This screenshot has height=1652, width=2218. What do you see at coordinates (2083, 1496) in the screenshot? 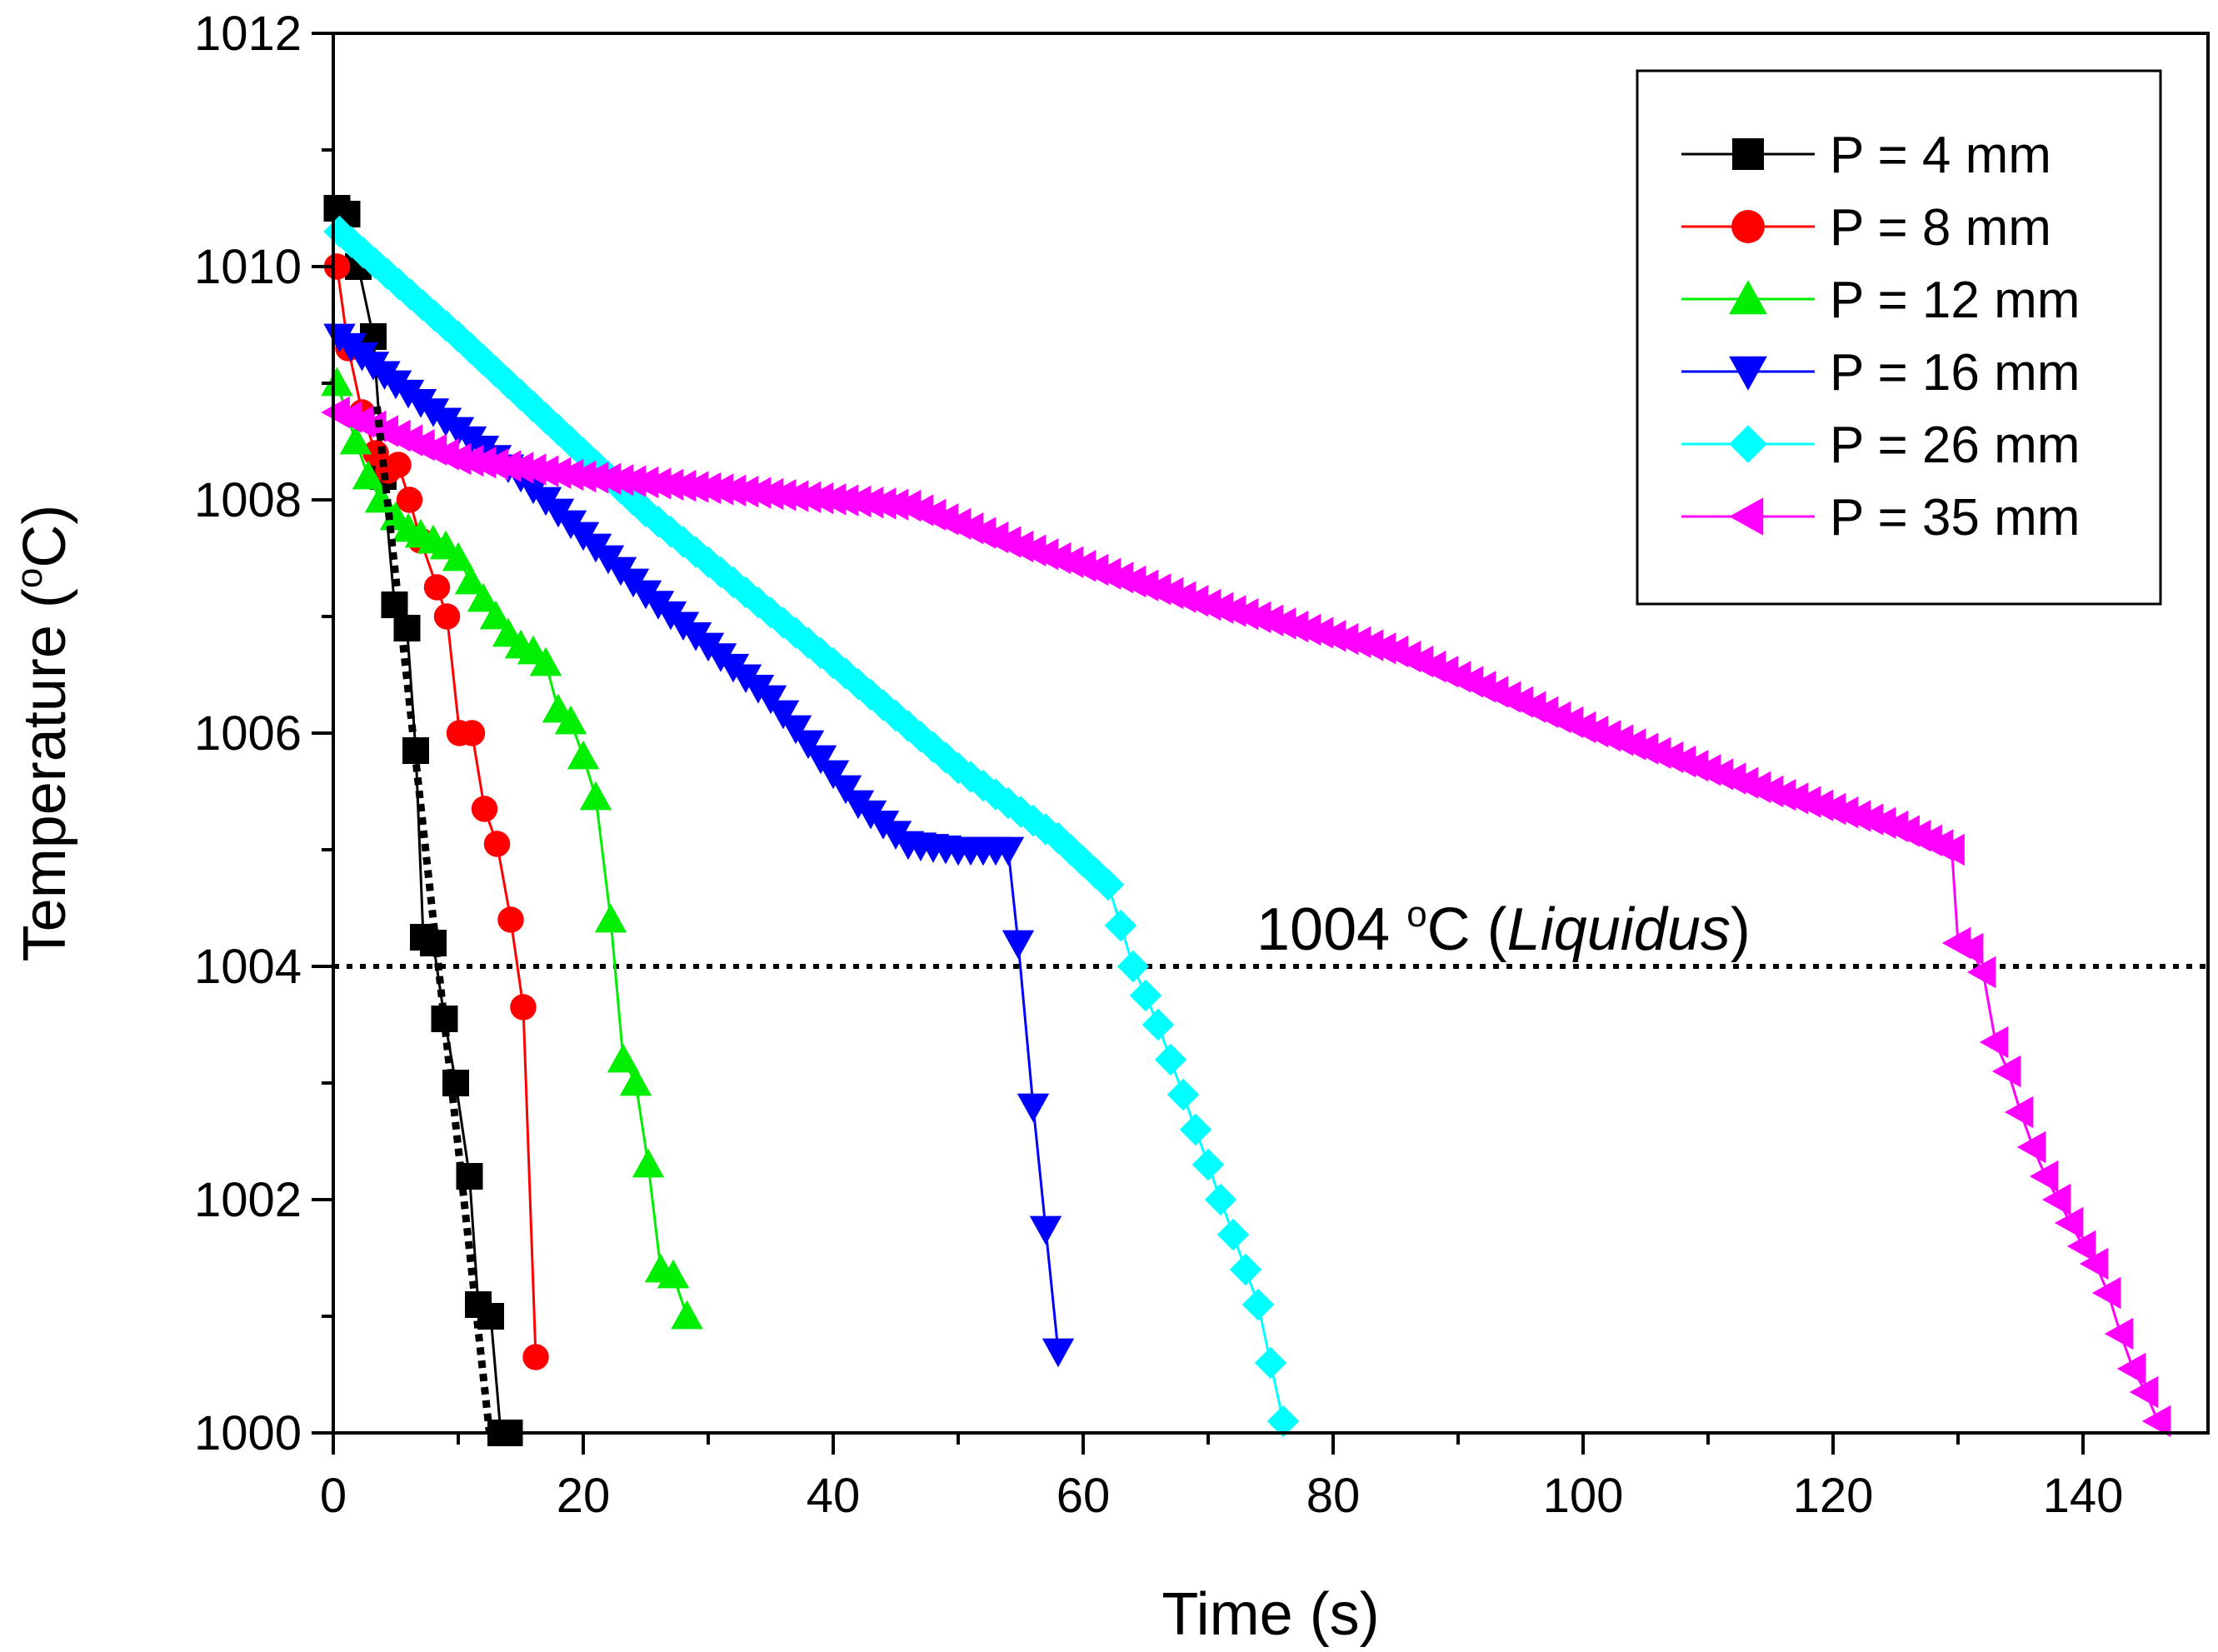
I see `x-tick-label: 140` at bounding box center [2083, 1496].